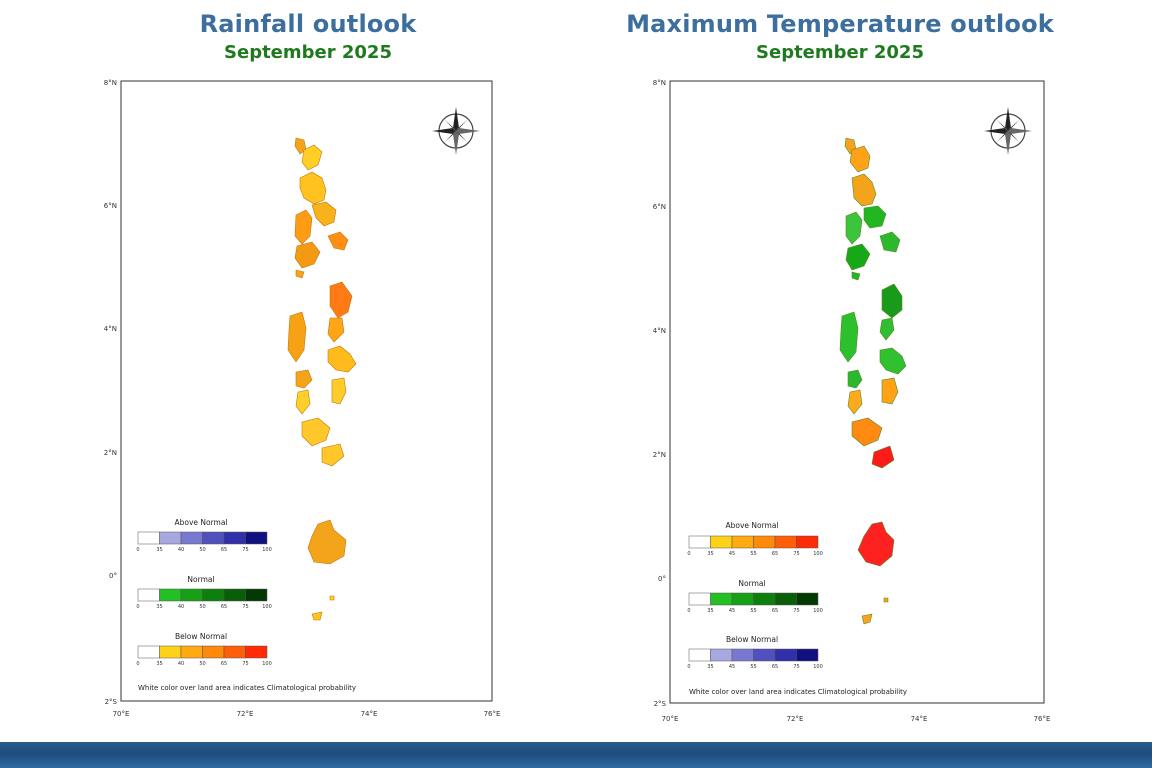  Describe the element at coordinates (855, 379) in the screenshot. I see `atoll-faafu` at that location.